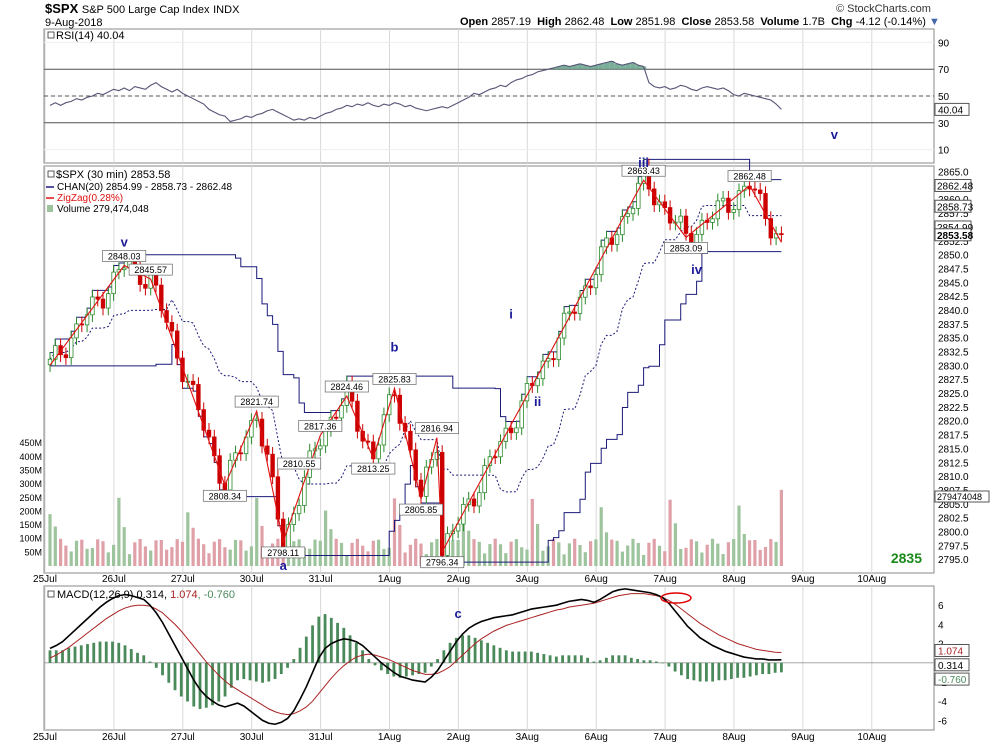  What do you see at coordinates (950, 651) in the screenshot?
I see `macd-last-value: 1.074` at bounding box center [950, 651].